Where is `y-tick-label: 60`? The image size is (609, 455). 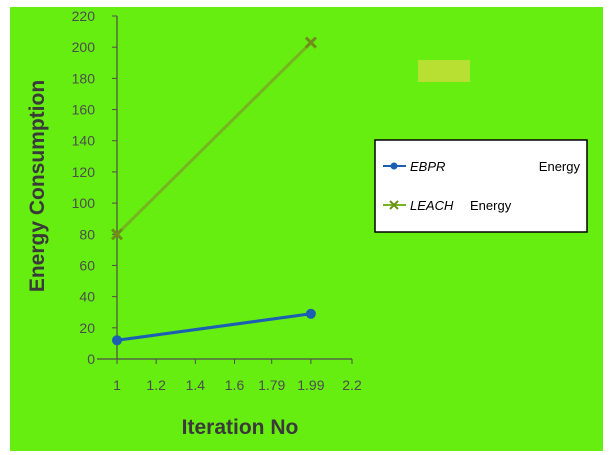
y-tick-label: 60 is located at coordinates (87, 265).